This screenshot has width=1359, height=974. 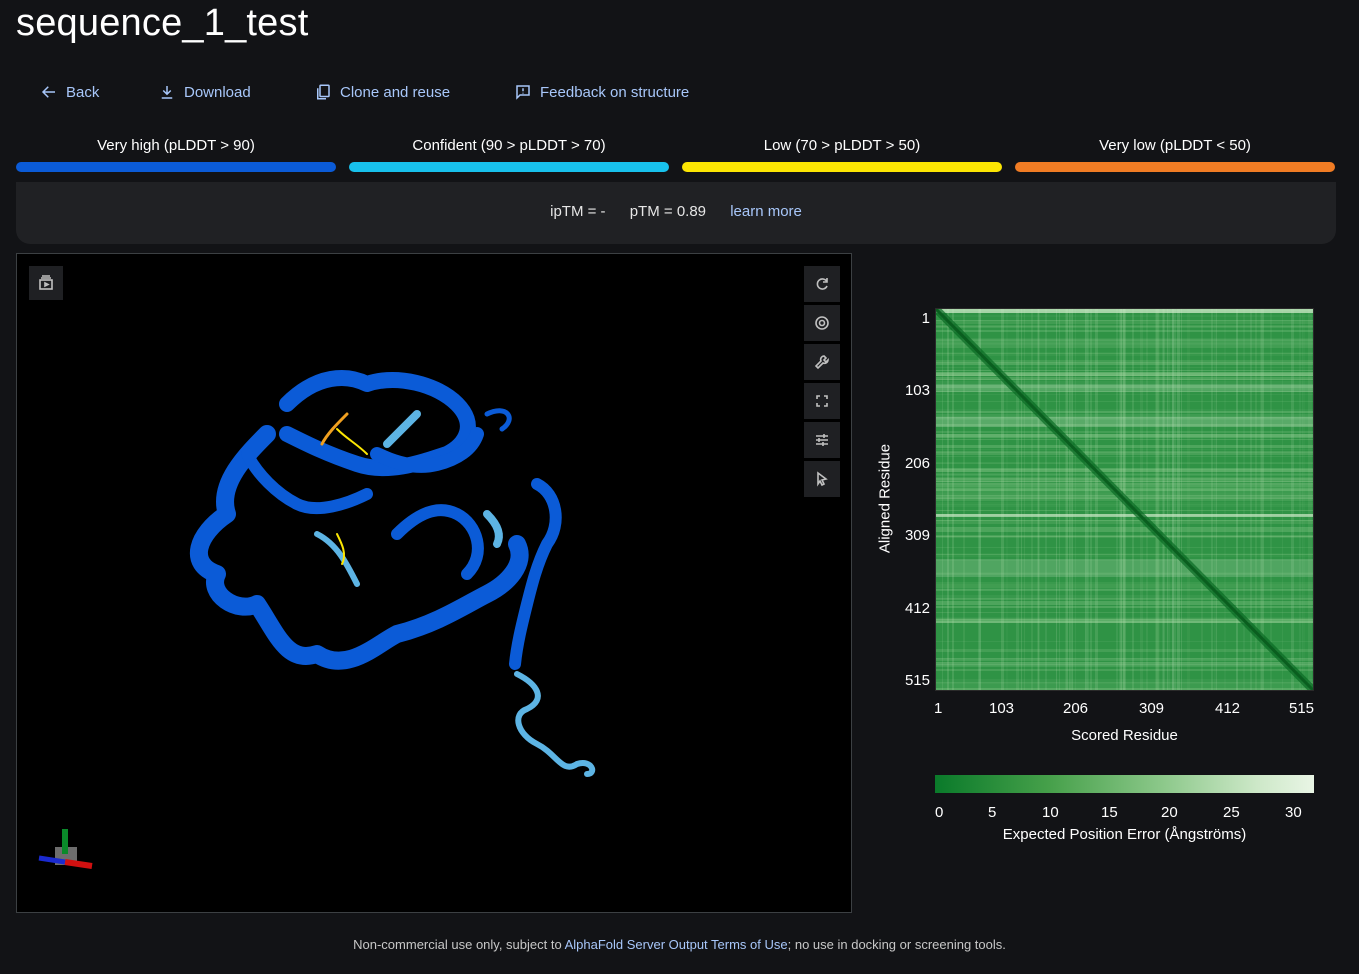 I want to click on panel-toggle-button, so click(x=46, y=283).